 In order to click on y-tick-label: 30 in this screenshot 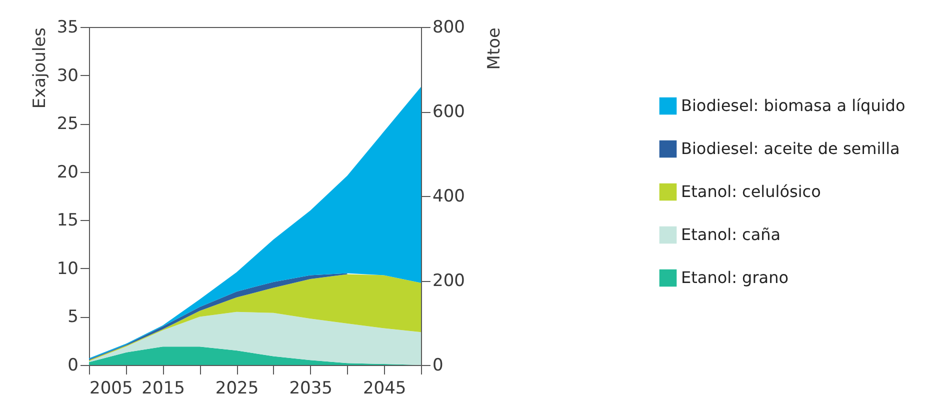, I will do `click(67, 76)`.